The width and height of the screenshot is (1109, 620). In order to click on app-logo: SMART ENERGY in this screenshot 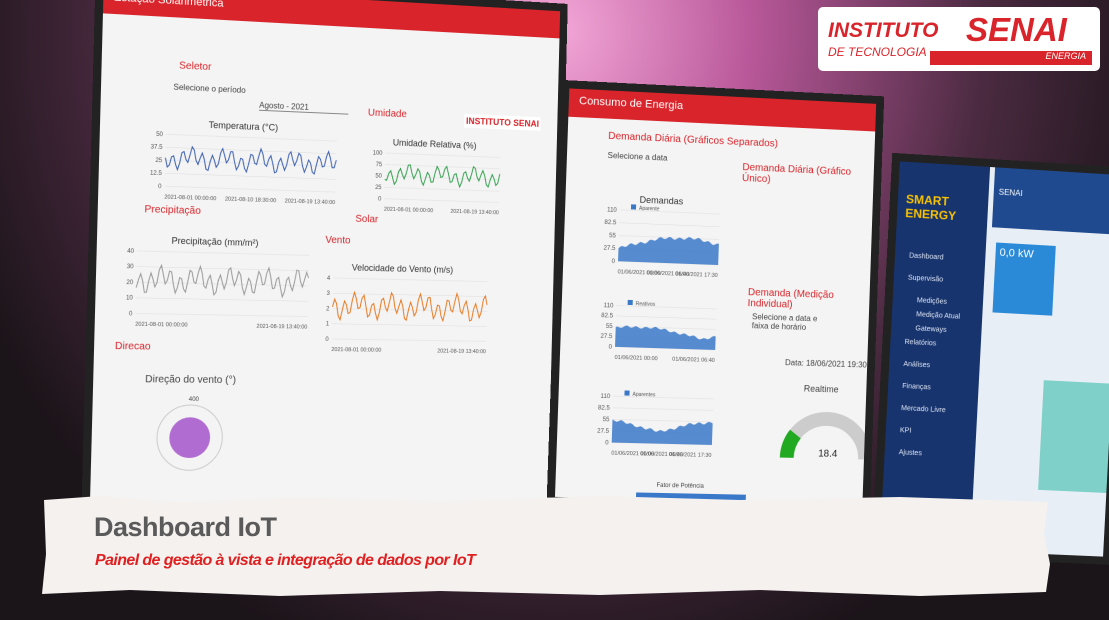, I will do `click(941, 208)`.